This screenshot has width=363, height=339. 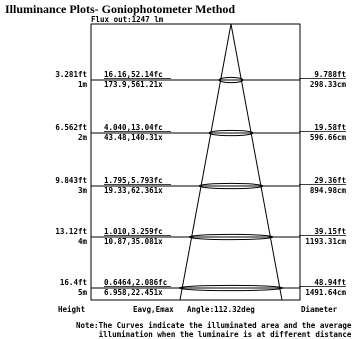 I want to click on height-m-label: 5m, so click(x=83, y=292).